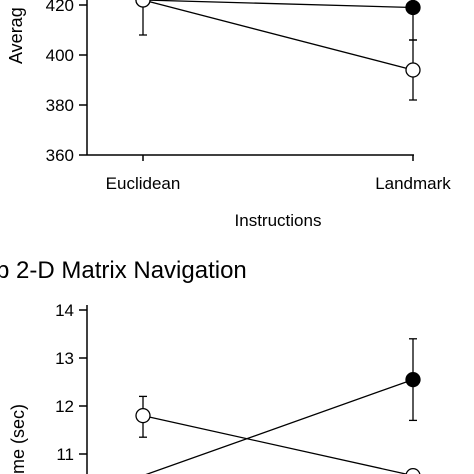 This screenshot has height=474, width=474. I want to click on panel-a-y-tick-label-2: 400, so click(60, 55).